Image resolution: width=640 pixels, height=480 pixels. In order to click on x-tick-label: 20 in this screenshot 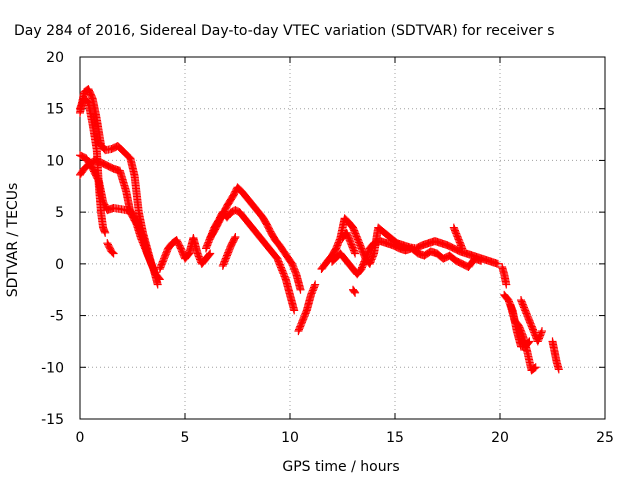, I will do `click(500, 438)`.